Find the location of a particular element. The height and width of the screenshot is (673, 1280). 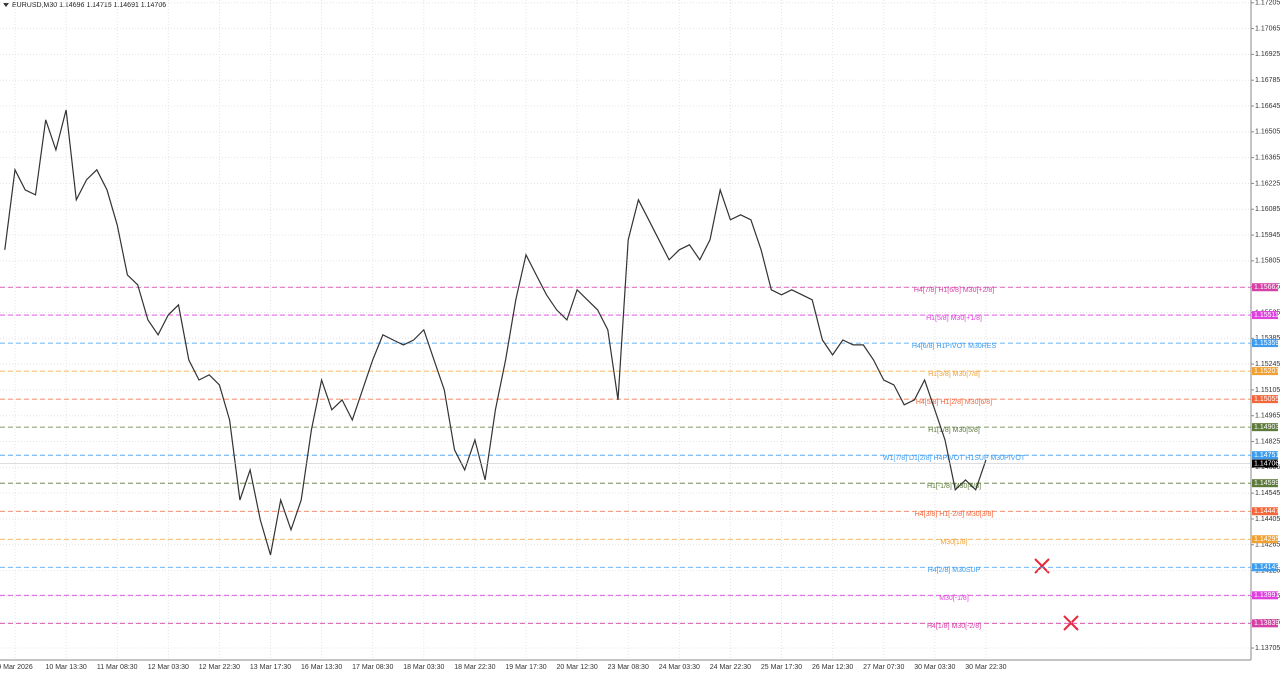

x-tick-label: 10 Mar 13:30 is located at coordinates (65, 667).